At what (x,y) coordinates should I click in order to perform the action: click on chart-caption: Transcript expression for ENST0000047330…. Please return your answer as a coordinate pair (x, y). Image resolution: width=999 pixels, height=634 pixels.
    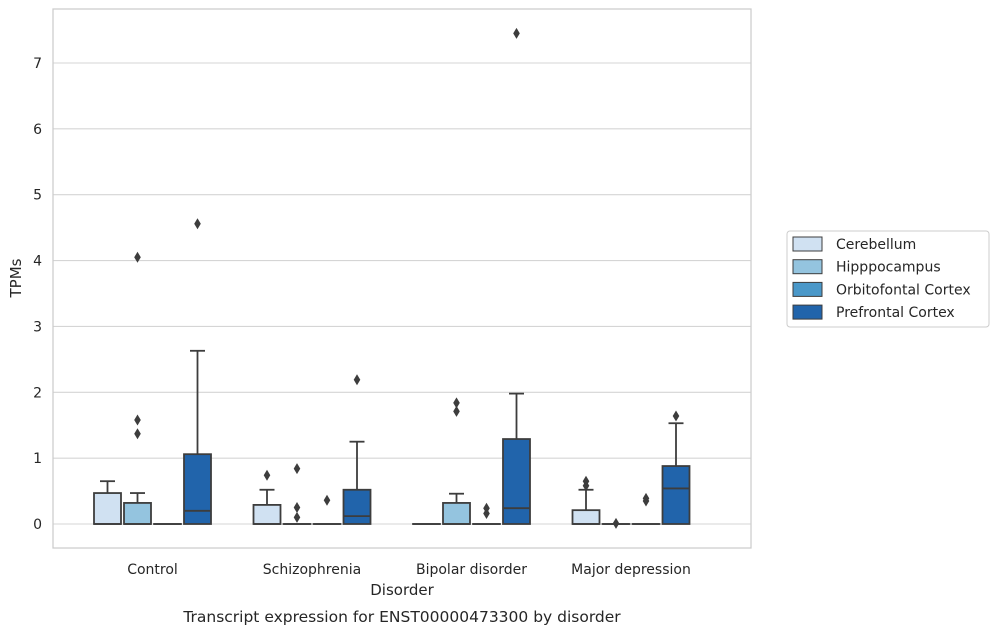
    Looking at the image, I should click on (401, 617).